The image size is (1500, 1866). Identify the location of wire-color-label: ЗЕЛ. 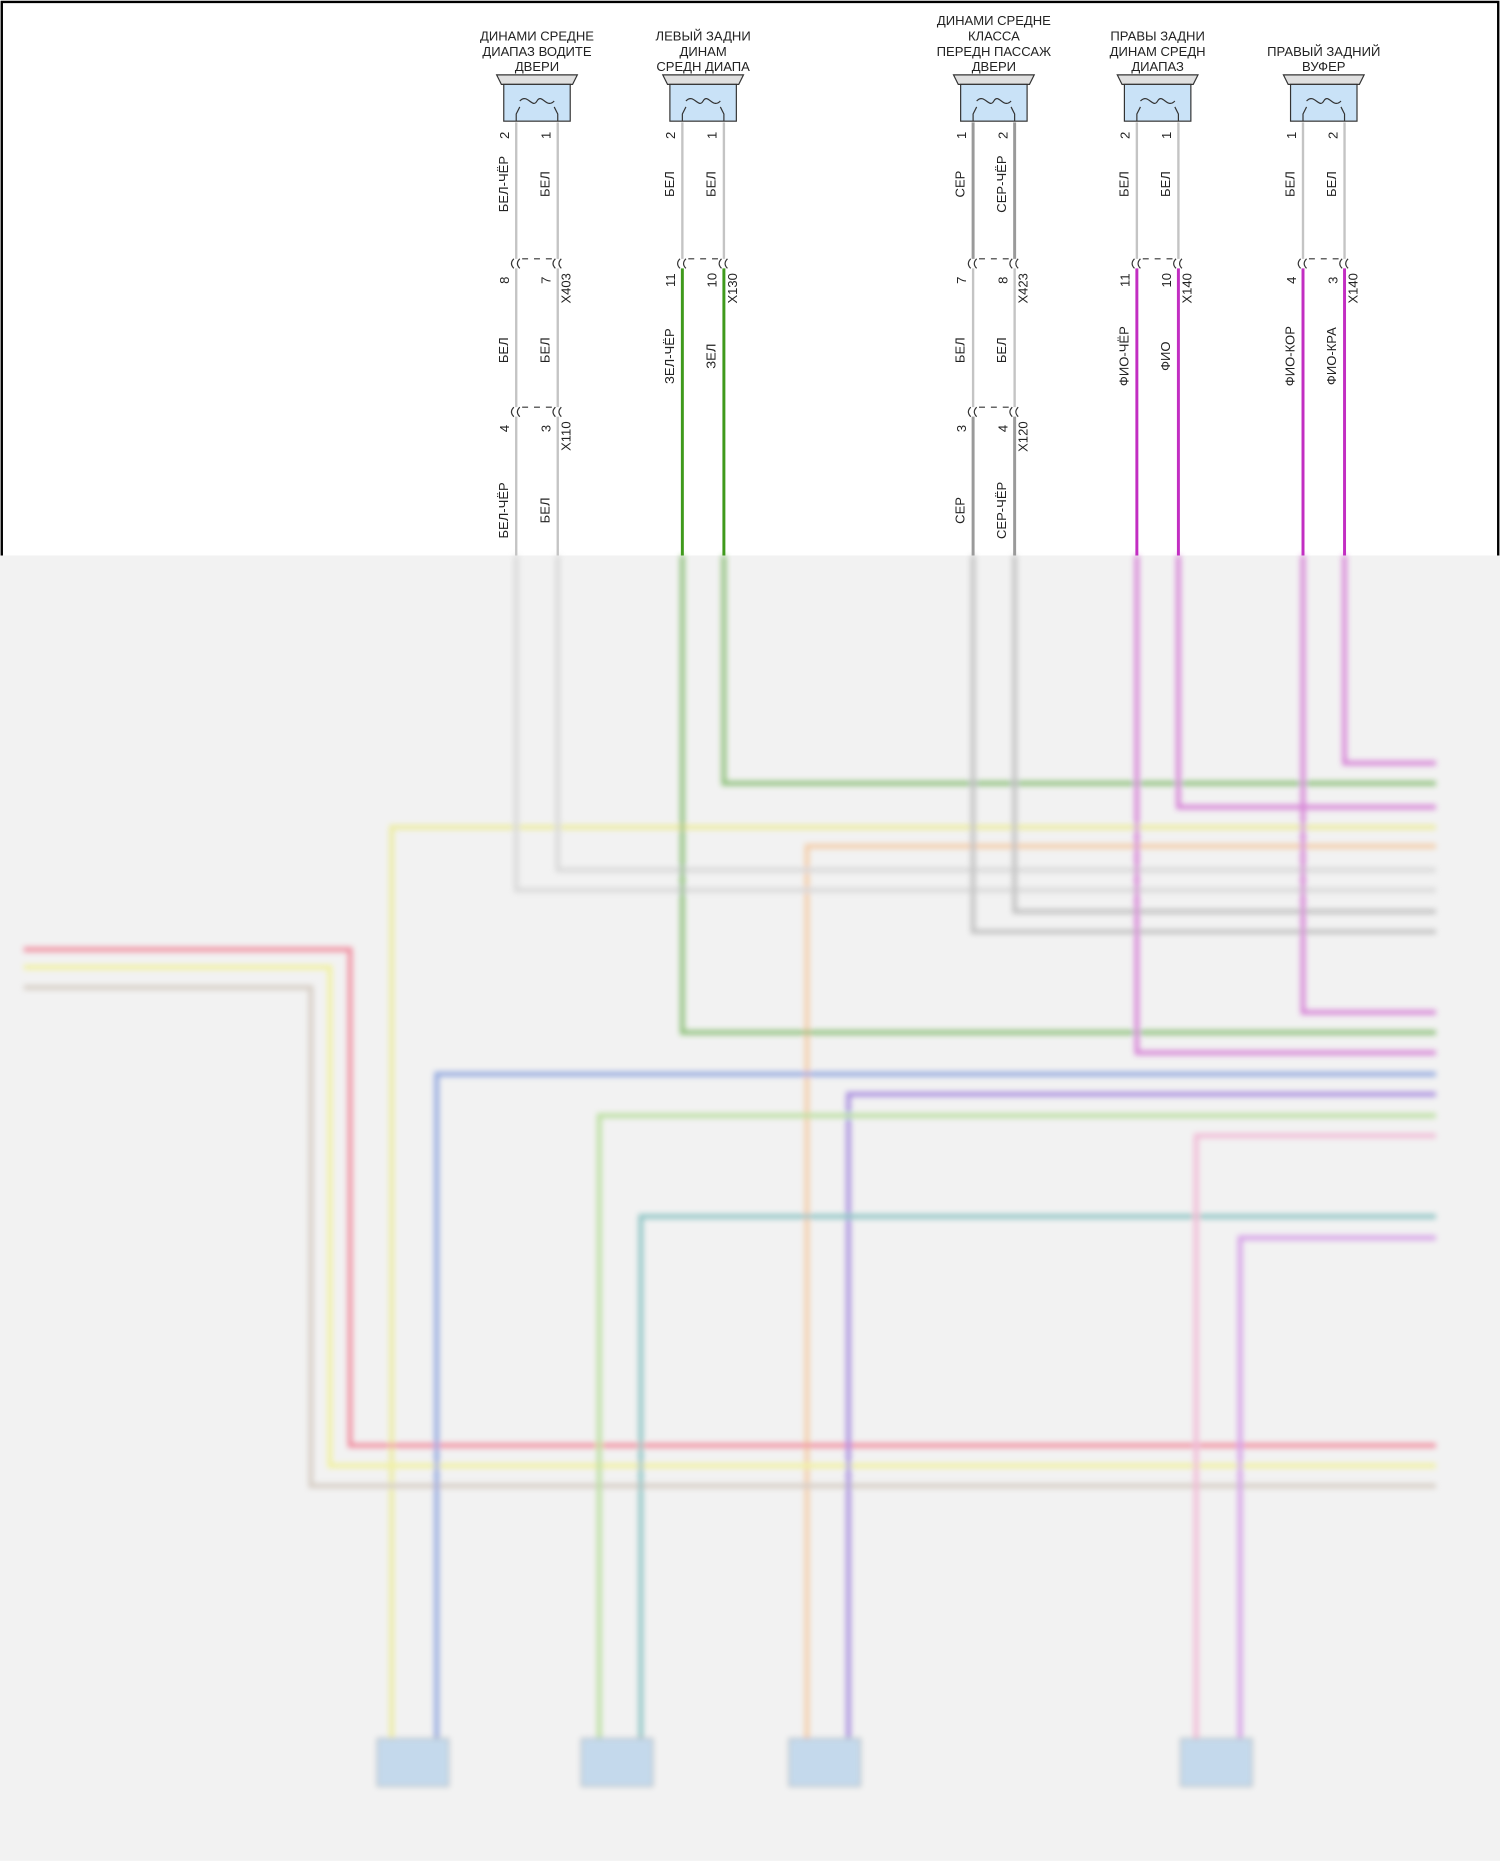
(710, 356).